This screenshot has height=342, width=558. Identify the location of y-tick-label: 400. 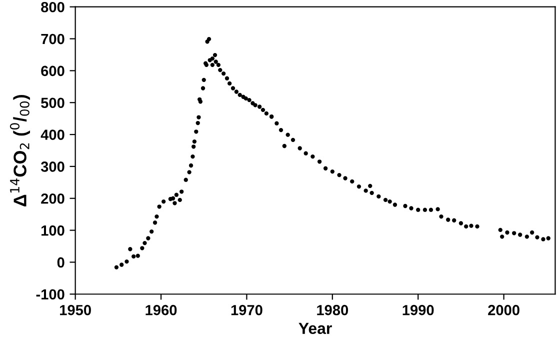
(52, 135).